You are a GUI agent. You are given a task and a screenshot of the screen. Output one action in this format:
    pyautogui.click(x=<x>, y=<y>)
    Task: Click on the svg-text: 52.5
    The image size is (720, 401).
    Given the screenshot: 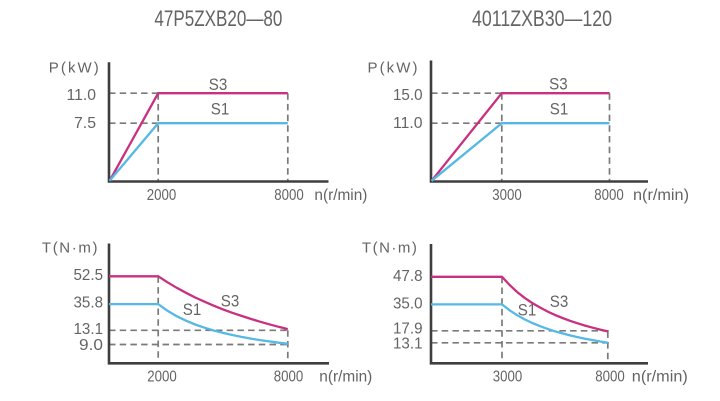 What is the action you would take?
    pyautogui.click(x=89, y=275)
    